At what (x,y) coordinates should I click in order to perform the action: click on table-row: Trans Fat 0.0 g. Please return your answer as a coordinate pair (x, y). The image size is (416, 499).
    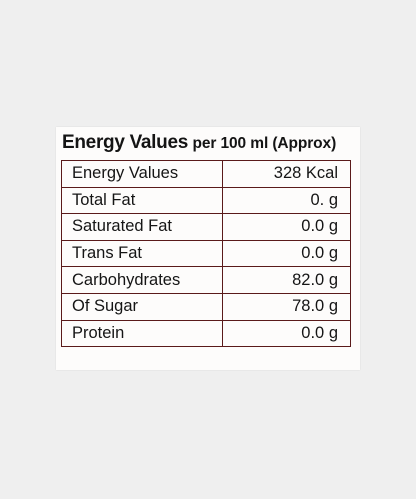
    Looking at the image, I should click on (206, 253).